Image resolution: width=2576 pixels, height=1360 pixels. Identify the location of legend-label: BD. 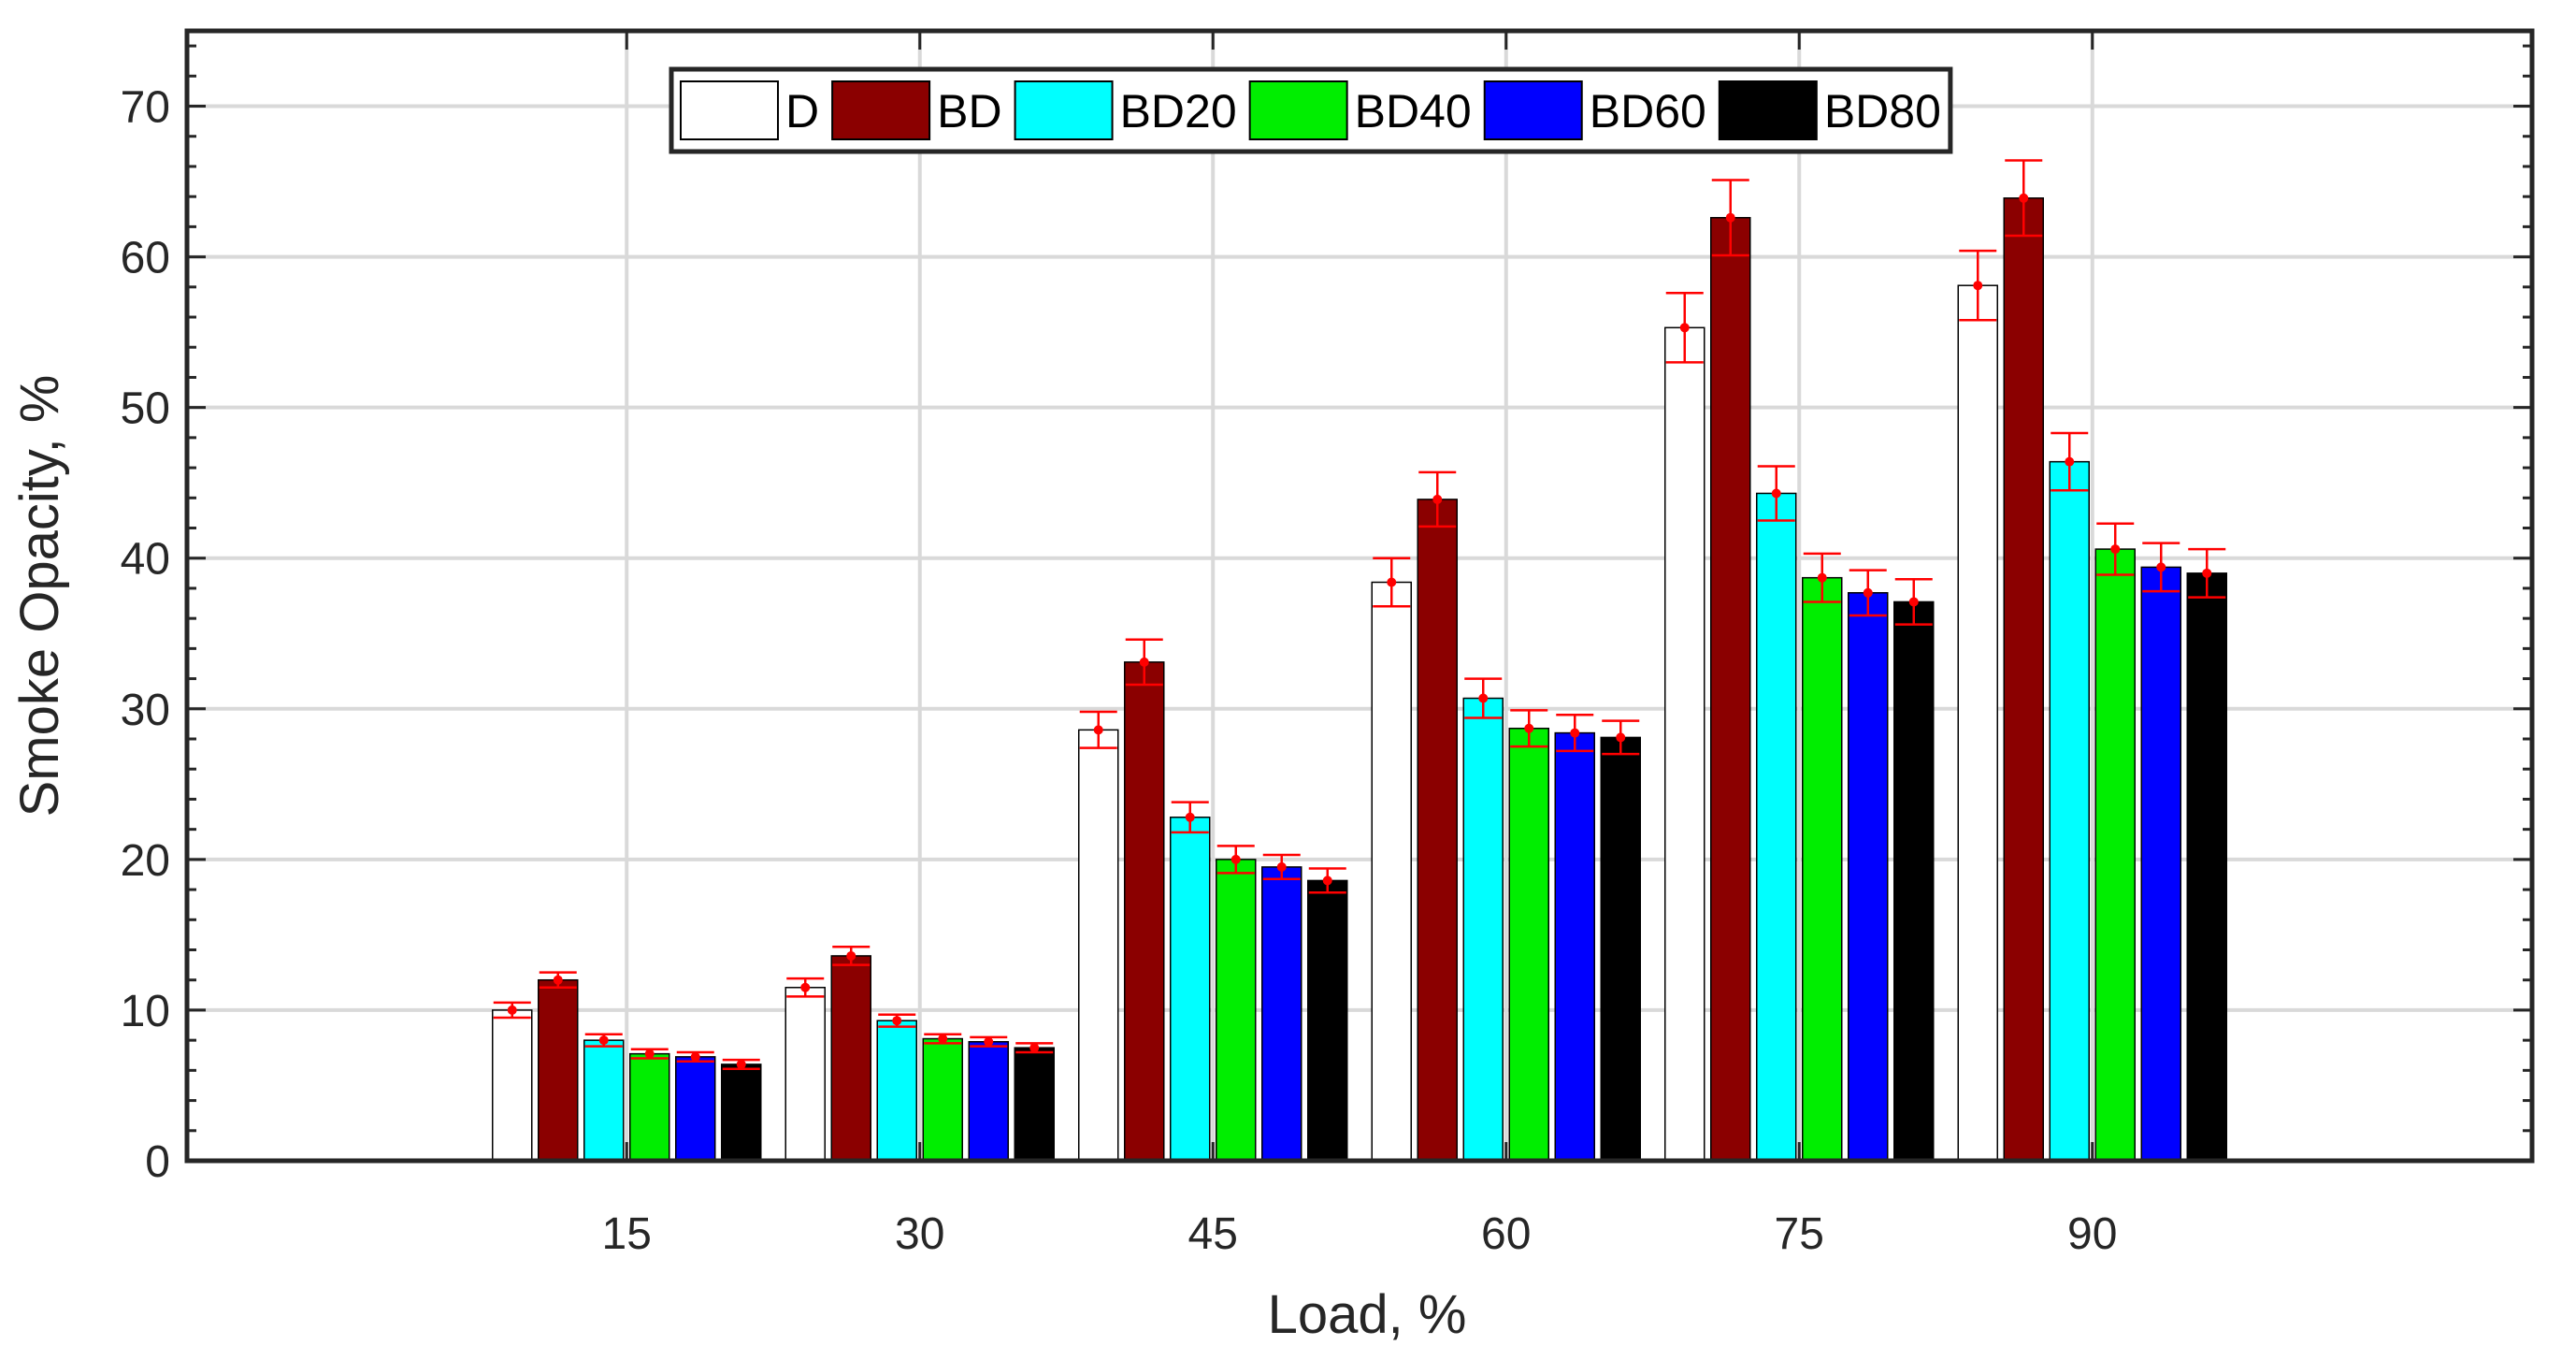
(969, 111).